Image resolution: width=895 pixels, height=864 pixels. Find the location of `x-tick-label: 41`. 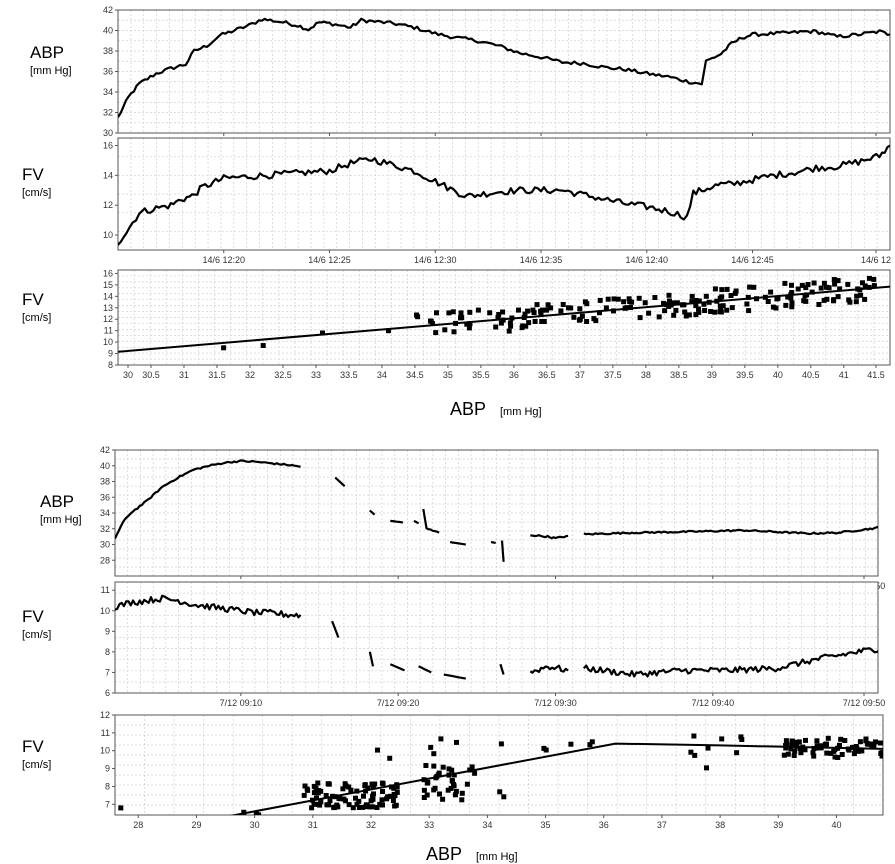

x-tick-label: 41 is located at coordinates (844, 375).